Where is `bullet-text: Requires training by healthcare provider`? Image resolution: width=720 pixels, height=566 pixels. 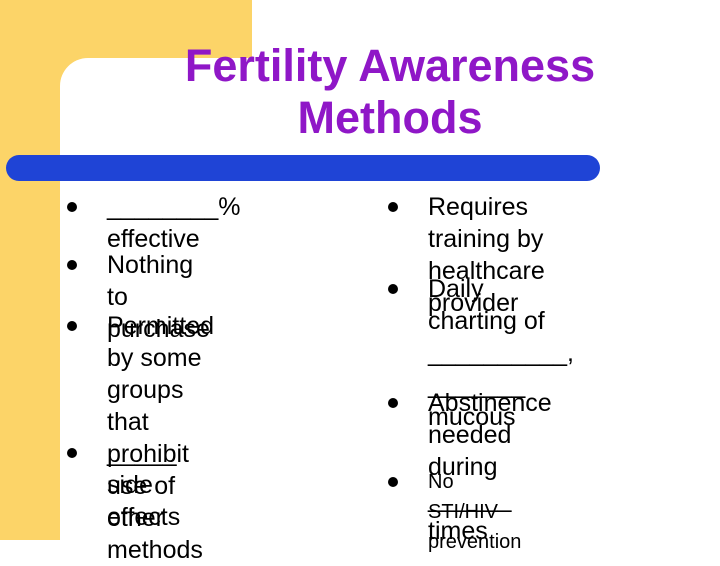
bullet-text: Requires training by healthcare provider is located at coordinates (486, 255).